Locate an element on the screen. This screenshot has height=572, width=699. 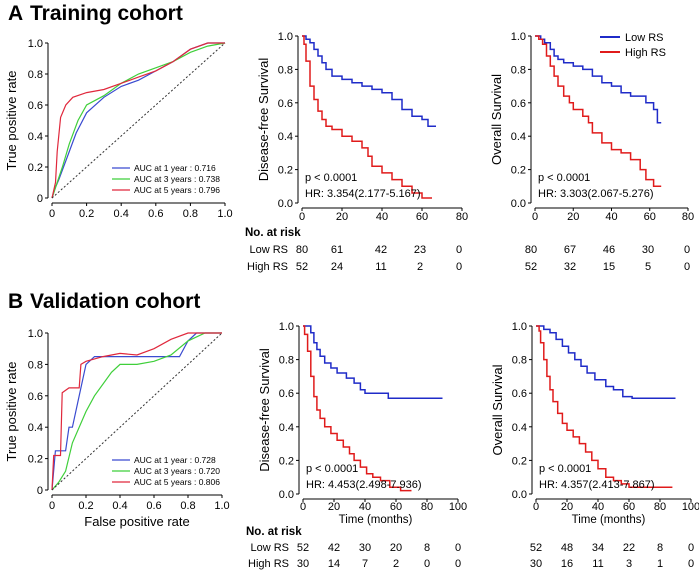
dfs-y-tick-label: 0.6 is located at coordinates (286, 394).